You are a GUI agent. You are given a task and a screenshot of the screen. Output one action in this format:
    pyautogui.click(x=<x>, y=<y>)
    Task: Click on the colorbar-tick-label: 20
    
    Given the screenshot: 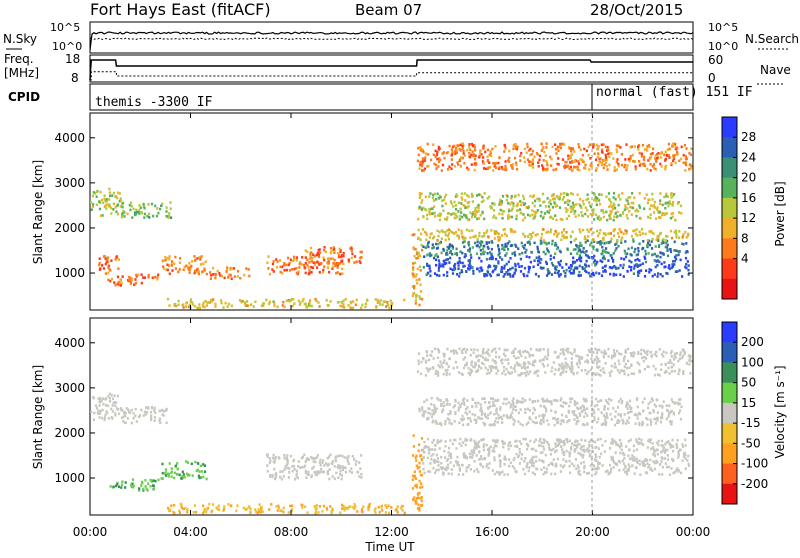 What is the action you would take?
    pyautogui.click(x=748, y=178)
    